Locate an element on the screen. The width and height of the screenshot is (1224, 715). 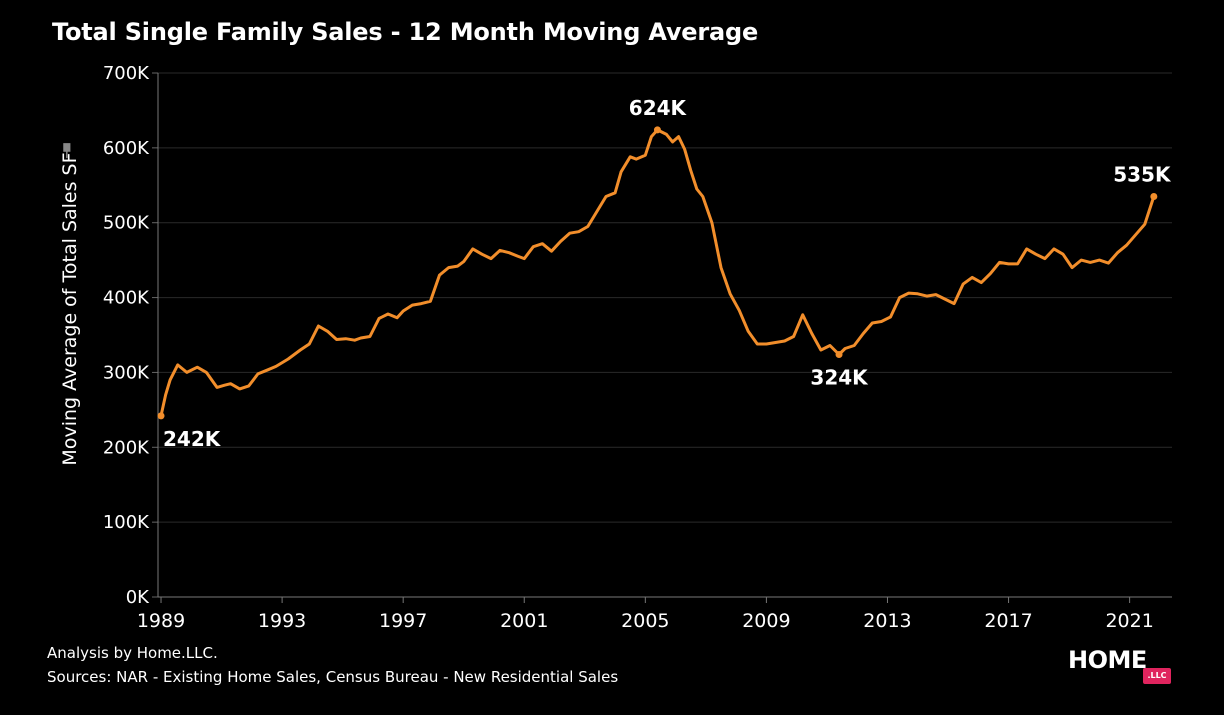
x-tick-label: 1997 is located at coordinates (403, 621).